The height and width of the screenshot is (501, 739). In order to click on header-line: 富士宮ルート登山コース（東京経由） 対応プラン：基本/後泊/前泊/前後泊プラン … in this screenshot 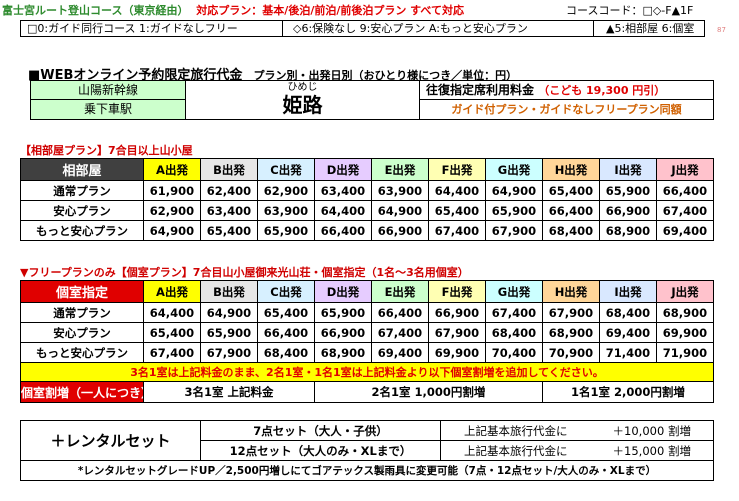, I will do `click(233, 10)`.